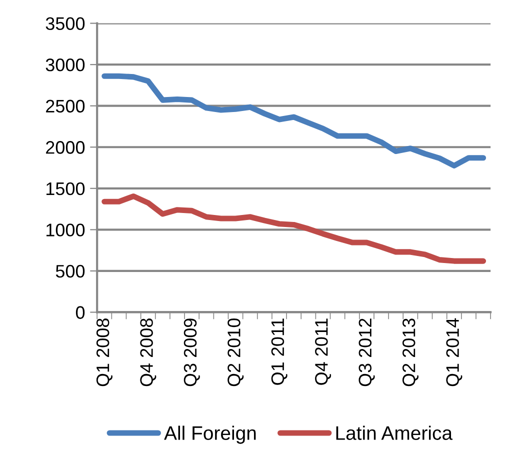 The height and width of the screenshot is (466, 511). What do you see at coordinates (65, 189) in the screenshot?
I see `y-tick-label: 1500` at bounding box center [65, 189].